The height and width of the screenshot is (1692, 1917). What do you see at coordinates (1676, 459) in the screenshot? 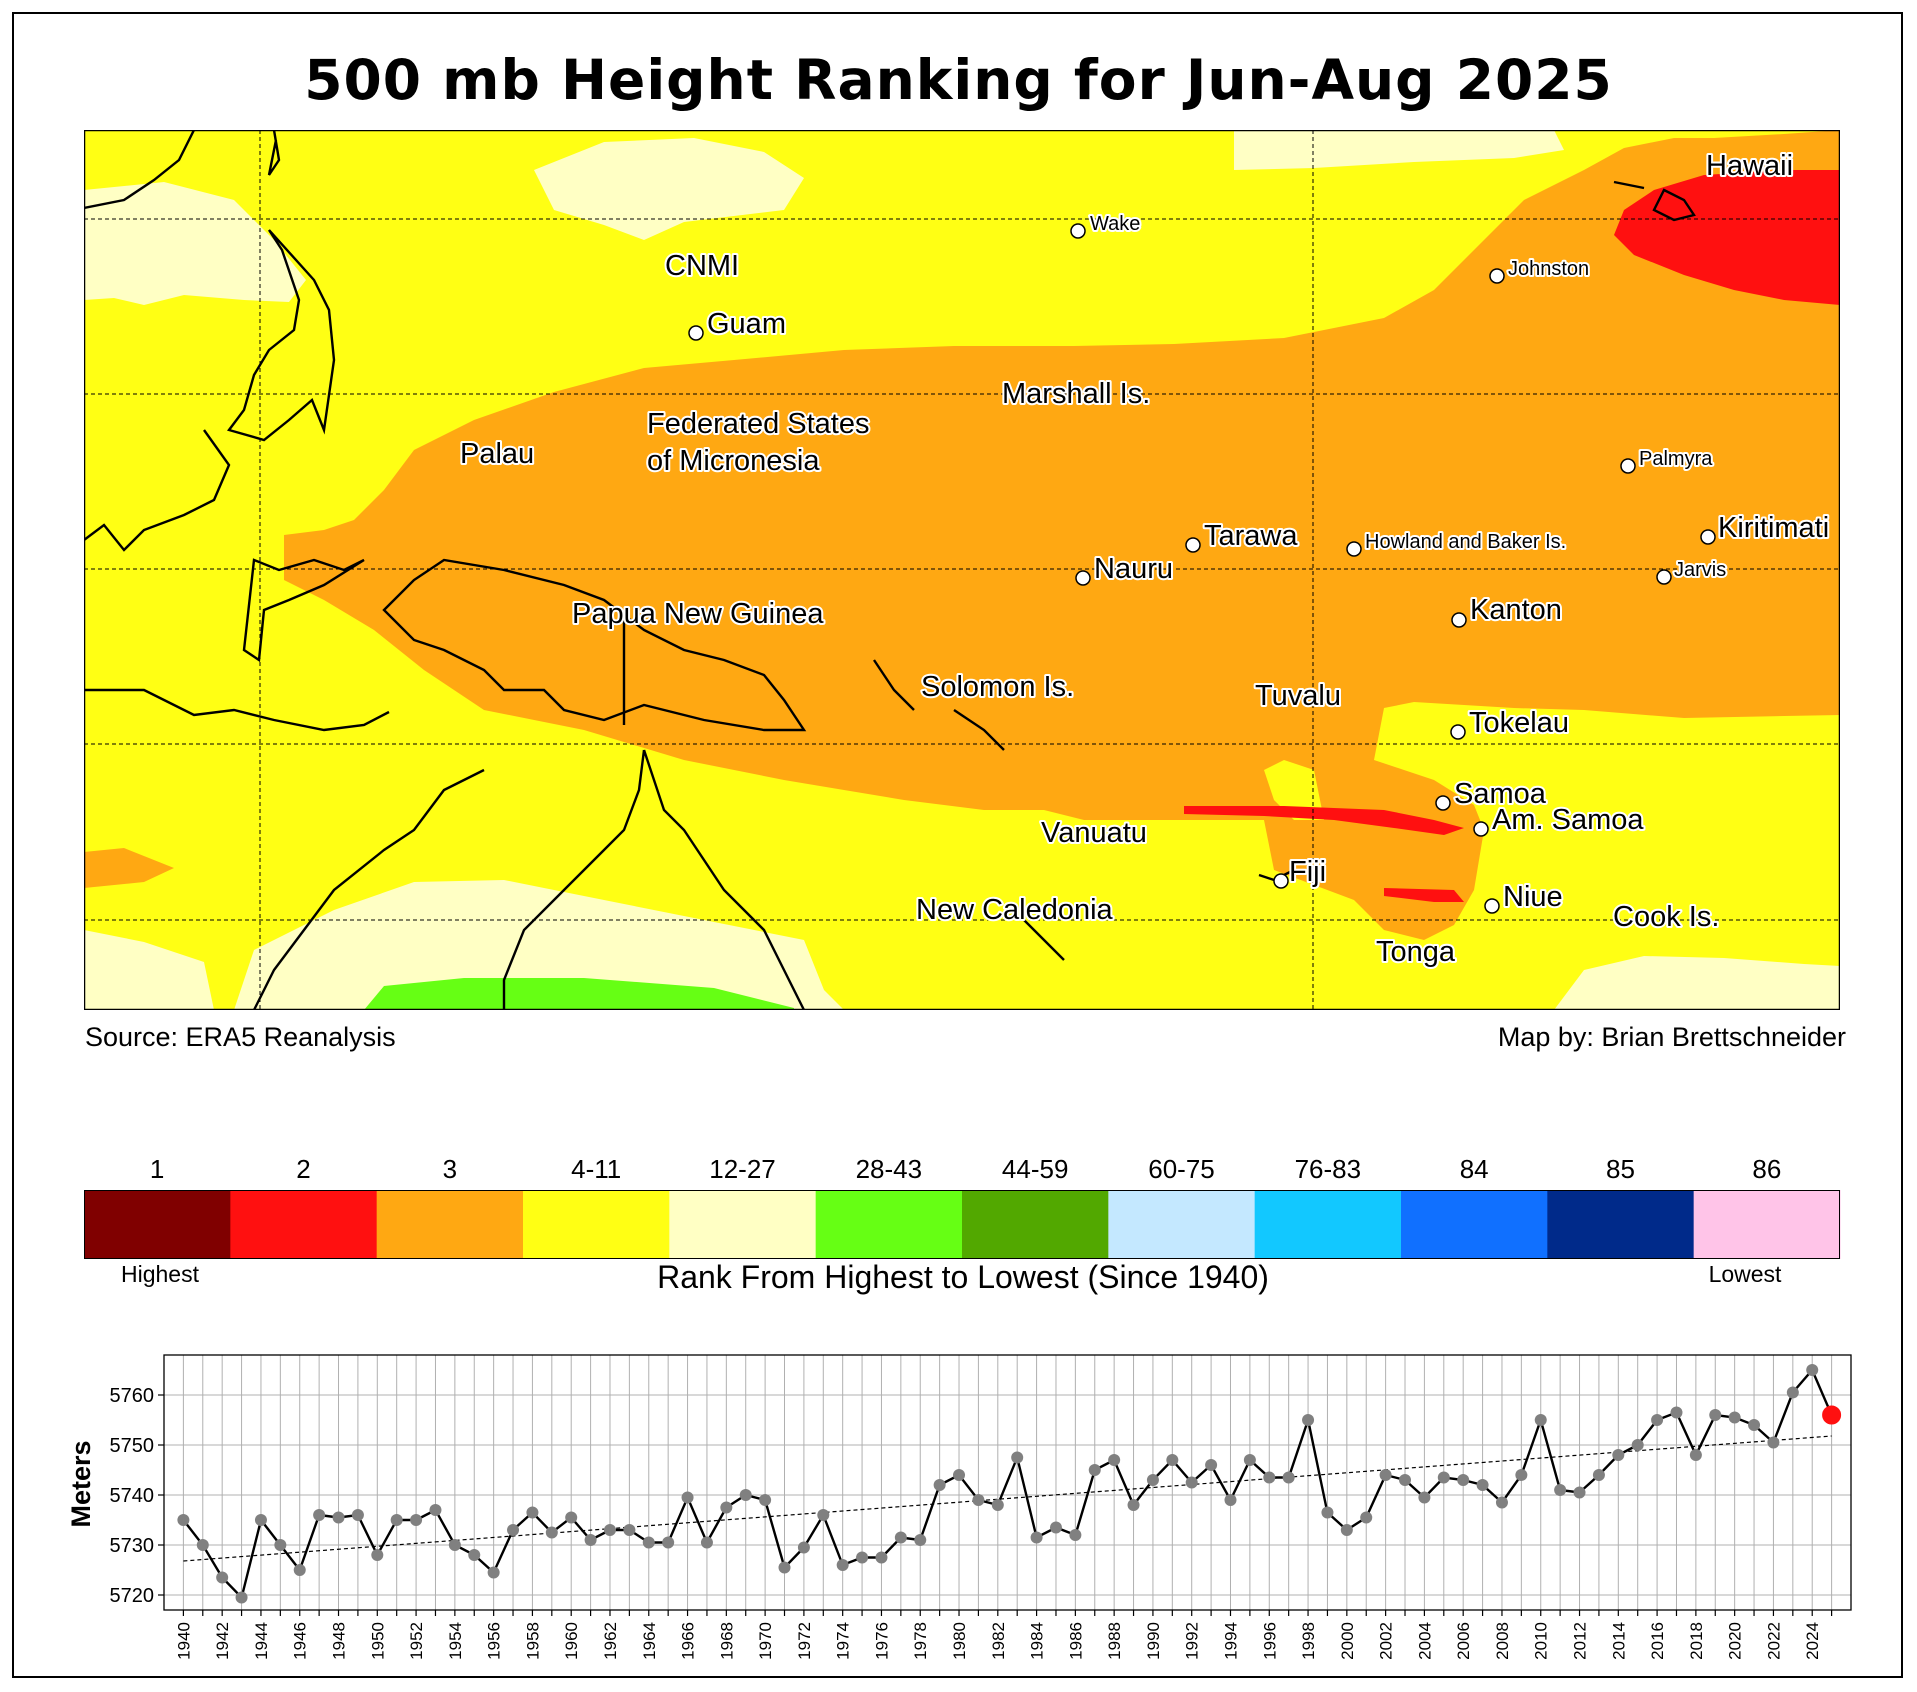
I see `label-palmyra: Palmyra` at bounding box center [1676, 459].